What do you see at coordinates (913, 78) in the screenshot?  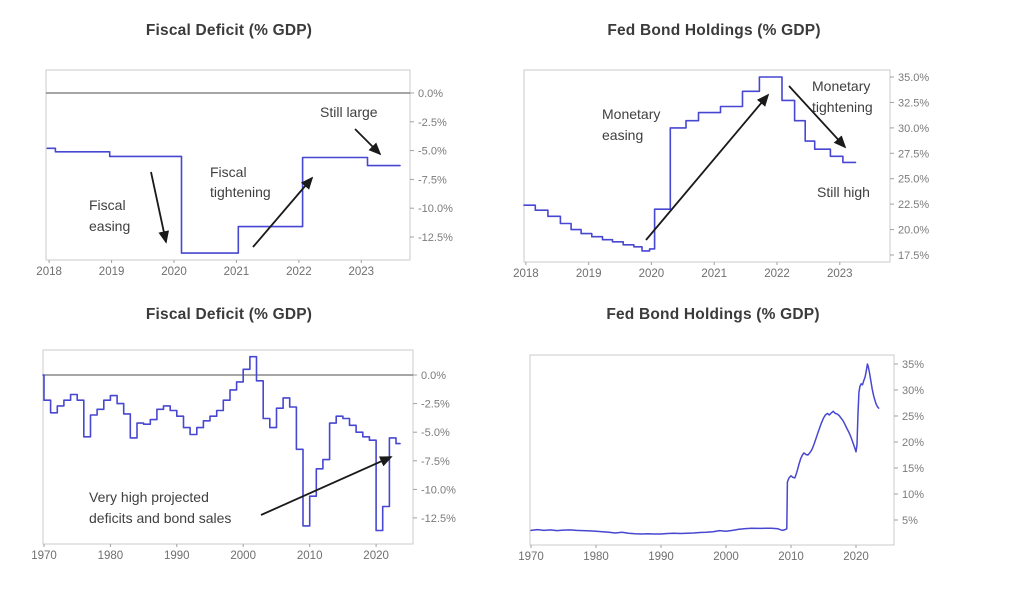 I see `y-tick-label: 35.0%` at bounding box center [913, 78].